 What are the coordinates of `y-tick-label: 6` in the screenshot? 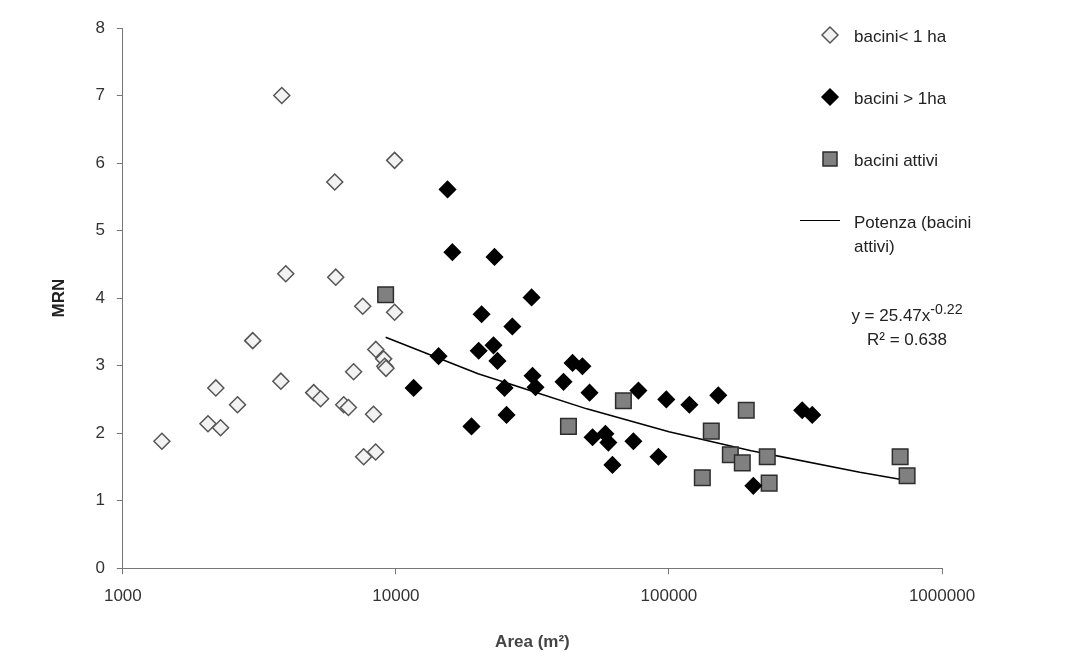 It's located at (100, 162).